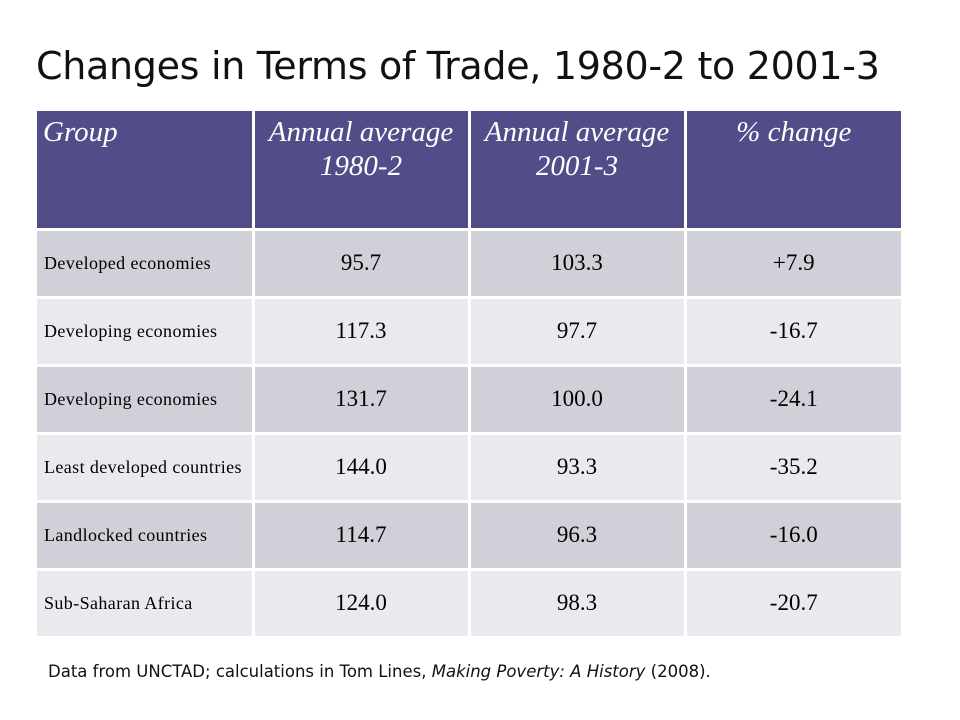 The height and width of the screenshot is (720, 960). I want to click on percent-change-cell: -35.2, so click(793, 468).